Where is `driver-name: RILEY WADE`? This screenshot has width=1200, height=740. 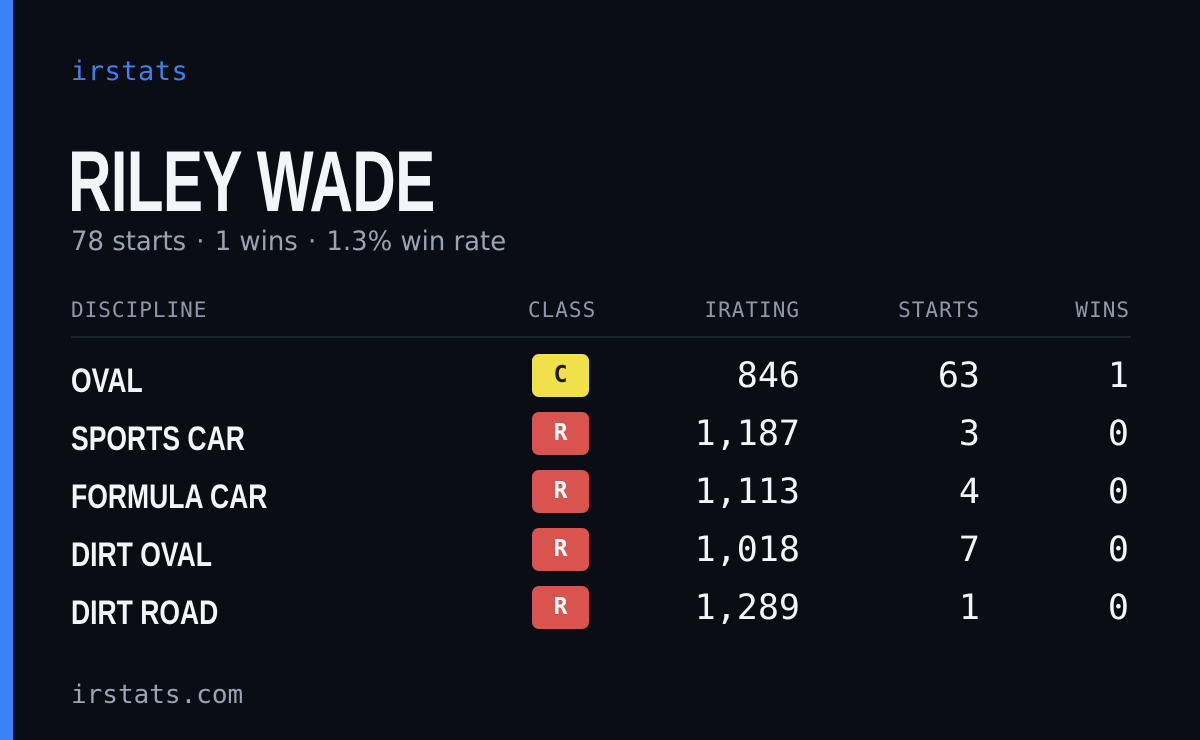
driver-name: RILEY WADE is located at coordinates (251, 182).